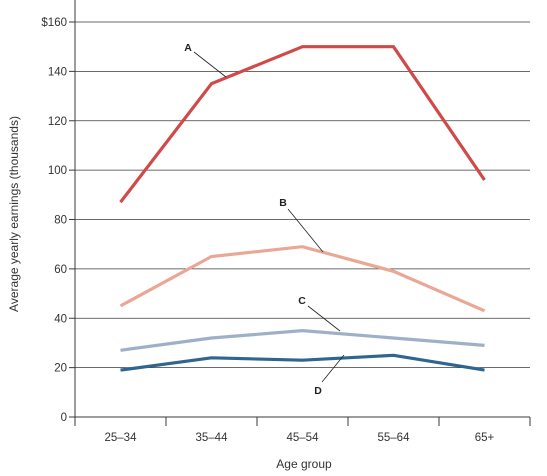 This screenshot has width=547, height=476. Describe the element at coordinates (283, 203) in the screenshot. I see `series-label-b: B` at that location.